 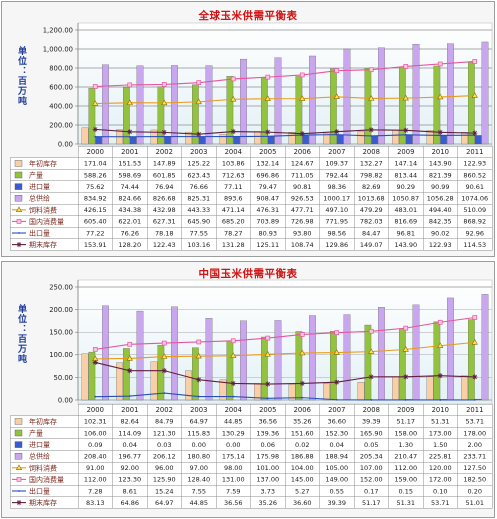 What do you see at coordinates (474, 503) in the screenshot?
I see `table-value: 51.01` at bounding box center [474, 503].